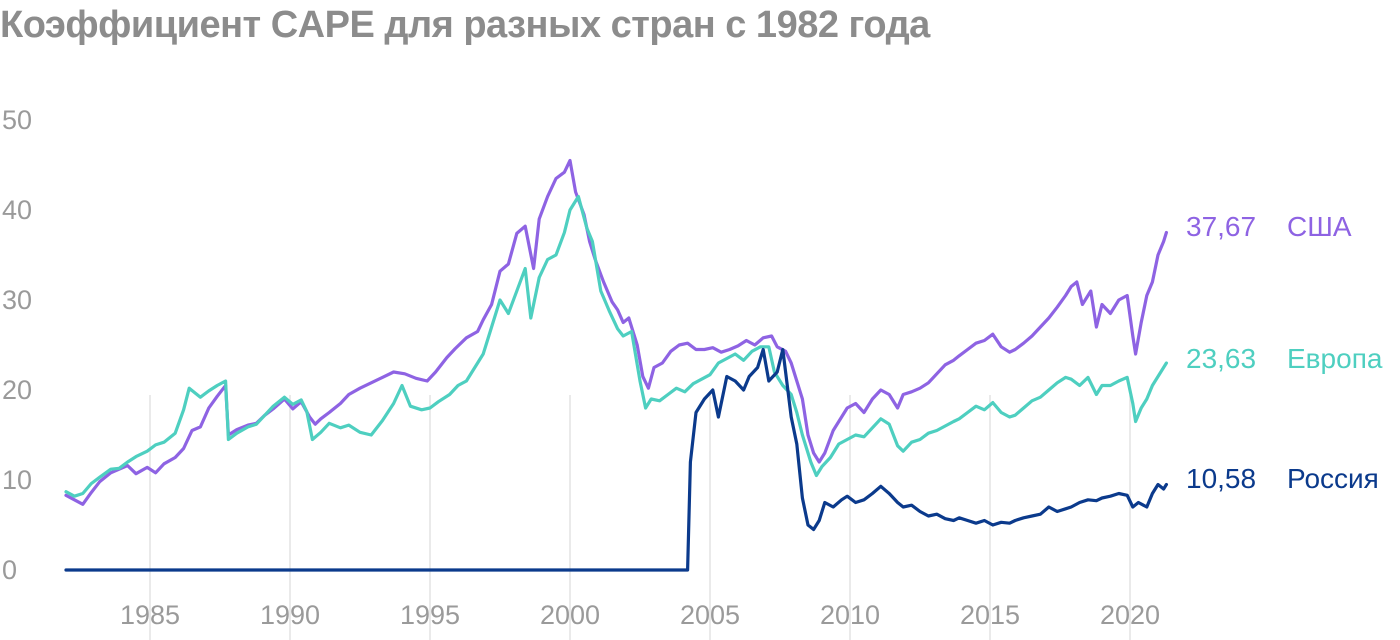 This screenshot has width=1400, height=640. What do you see at coordinates (17, 300) in the screenshot?
I see `y-tick-label-30: 30` at bounding box center [17, 300].